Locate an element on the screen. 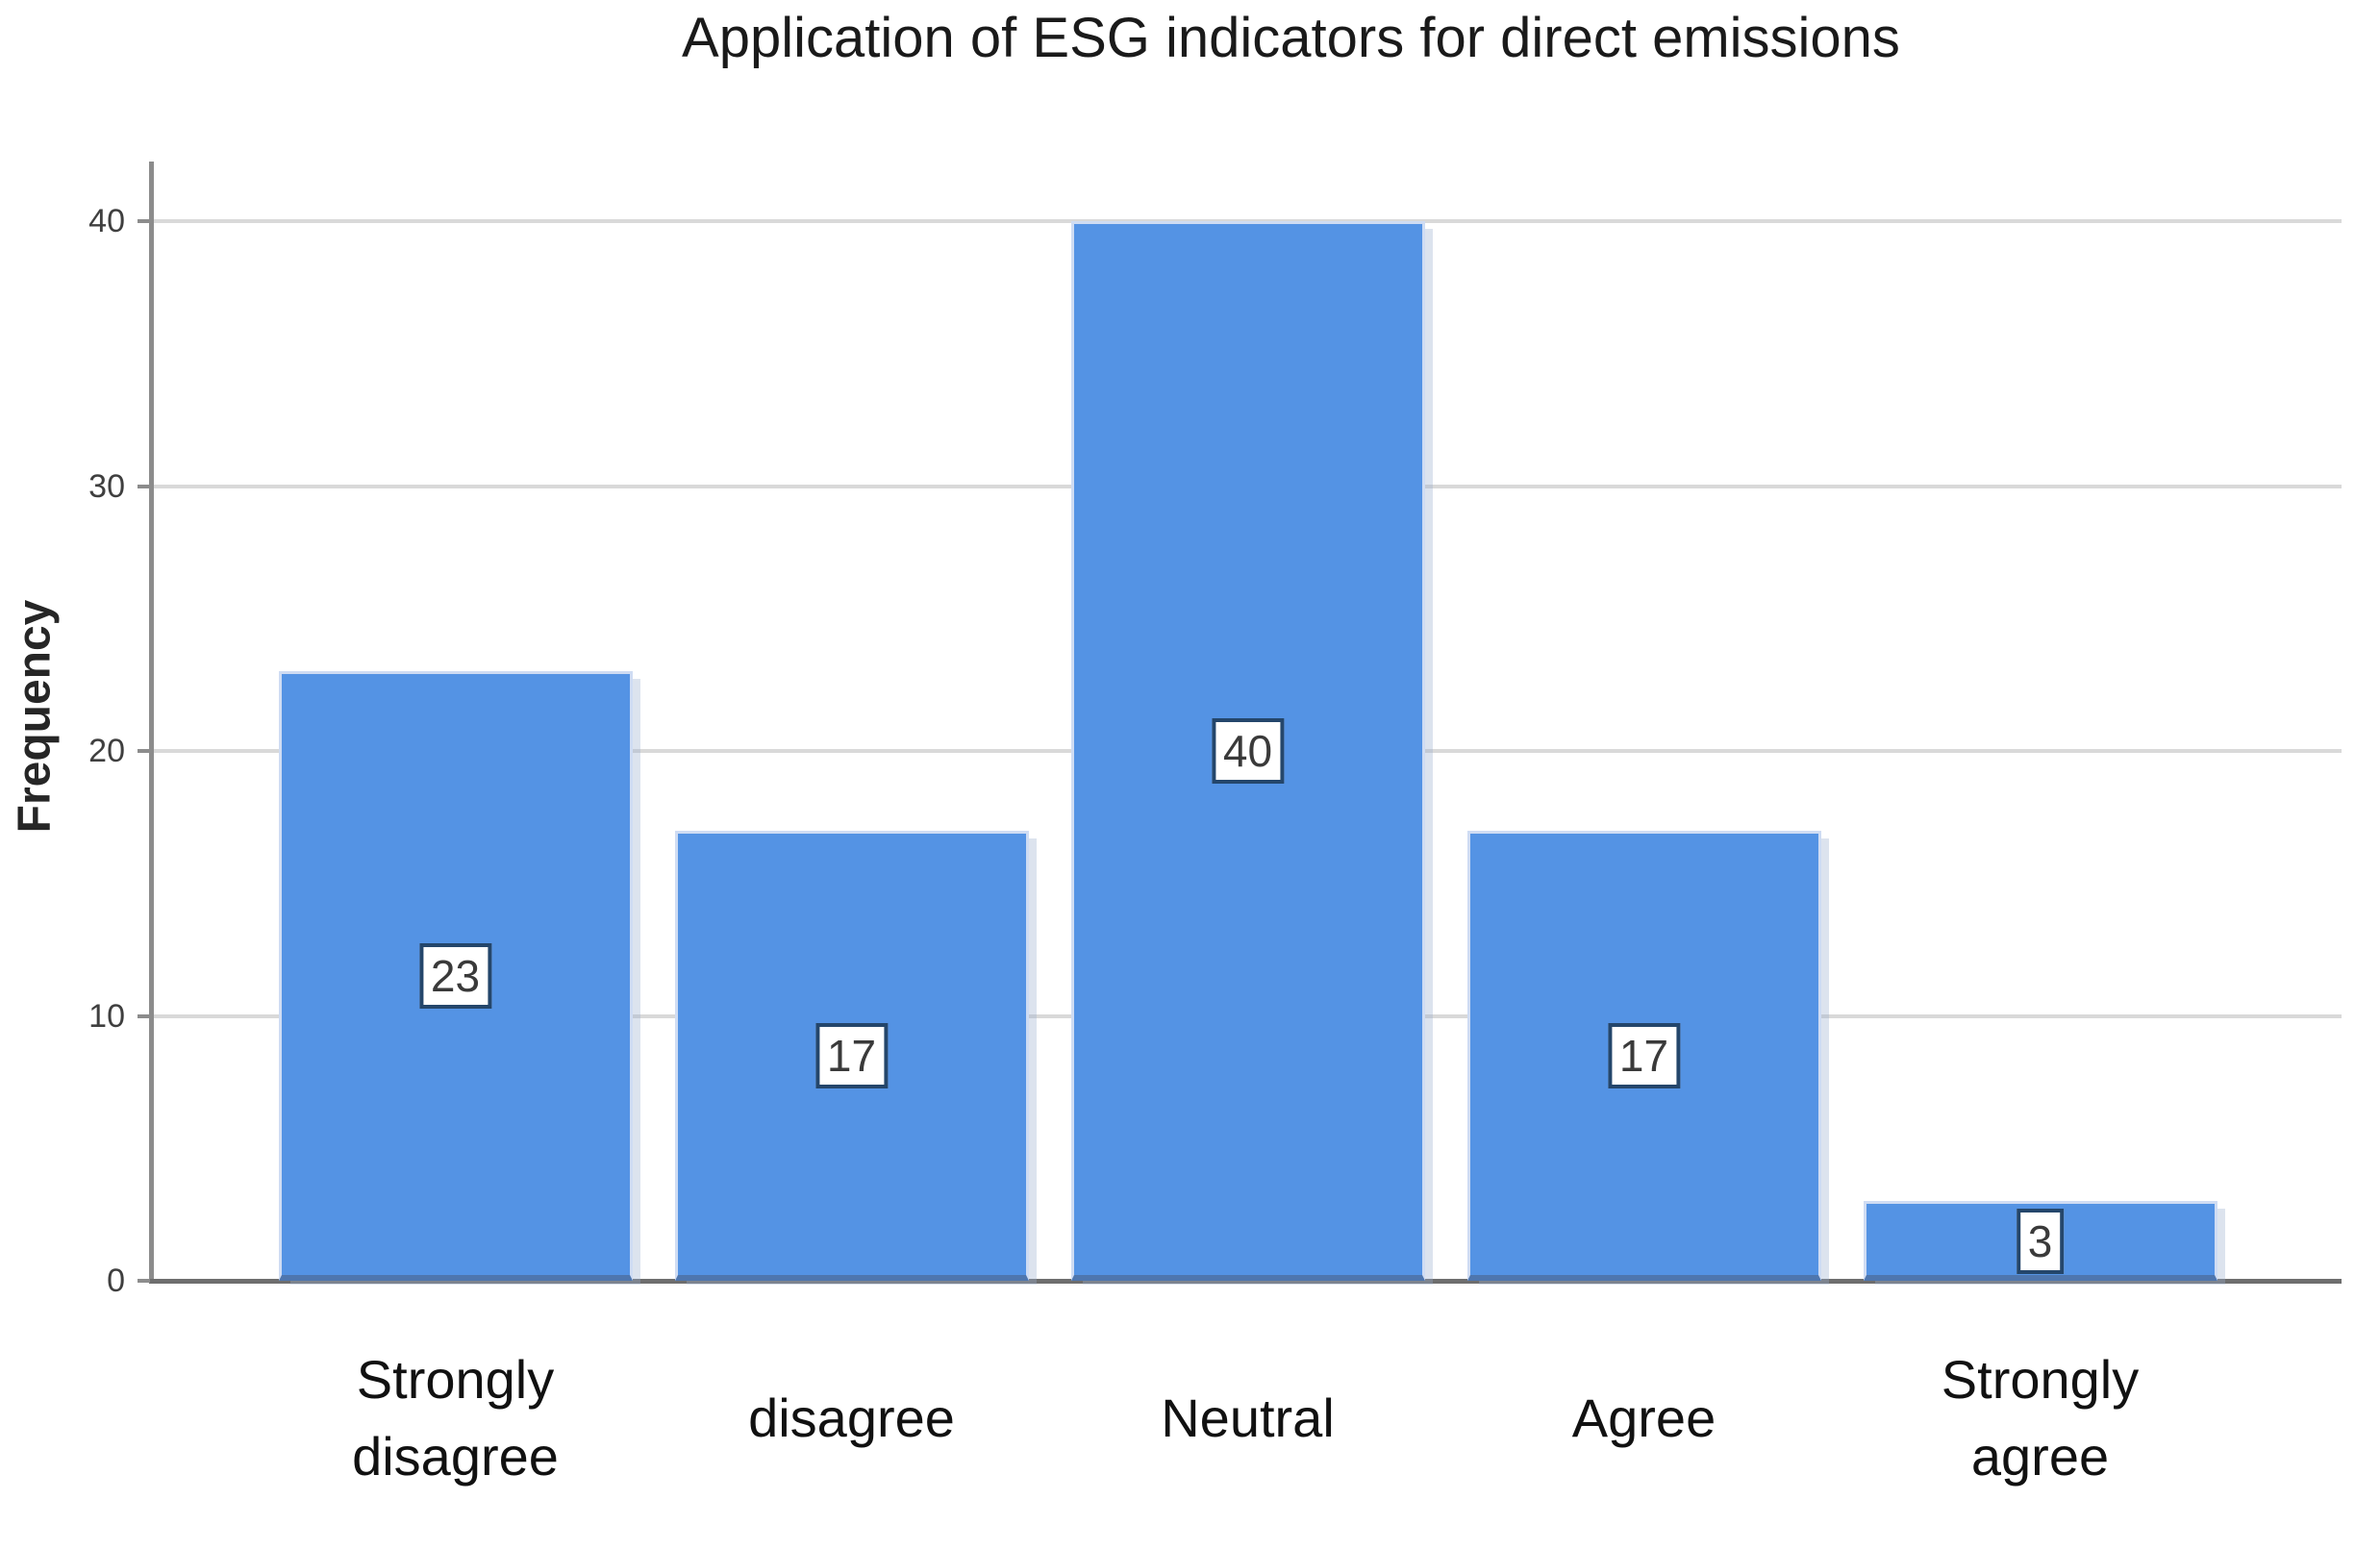 This screenshot has width=2380, height=1550. y-tick-label: 10 is located at coordinates (106, 1016).